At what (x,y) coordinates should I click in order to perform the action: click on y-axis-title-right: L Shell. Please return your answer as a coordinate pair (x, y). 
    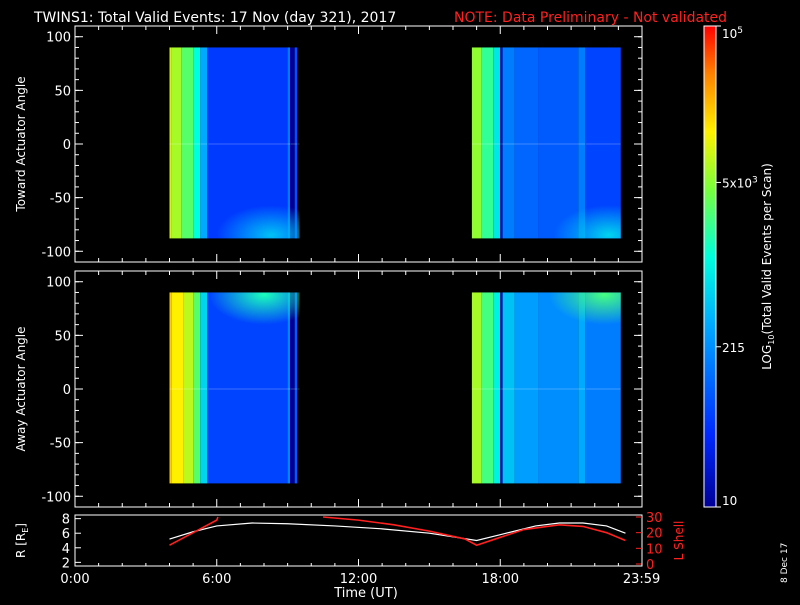
    Looking at the image, I should click on (679, 541).